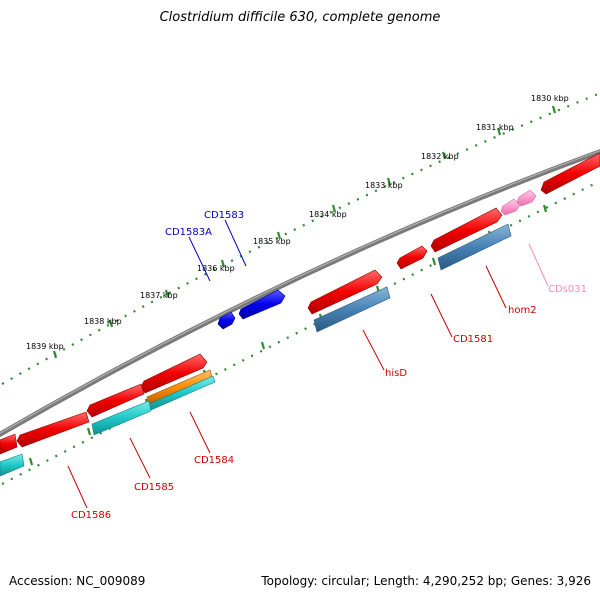 The image size is (600, 600). Describe the element at coordinates (522, 310) in the screenshot. I see `label-hom2: hom2` at that location.